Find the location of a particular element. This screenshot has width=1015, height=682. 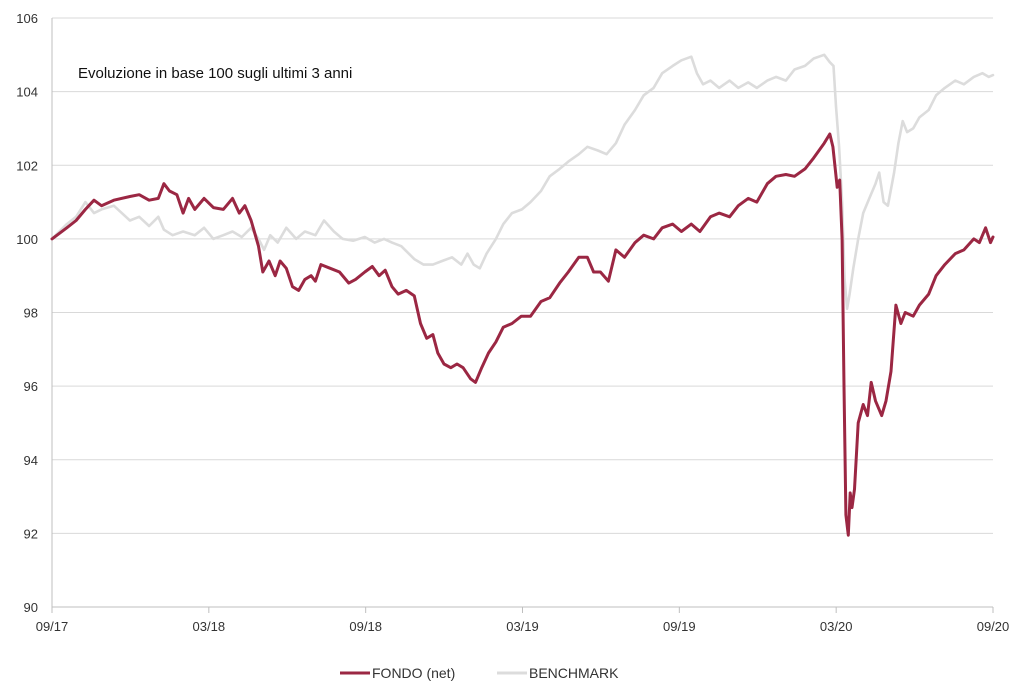

x-tick-label: 03/20 is located at coordinates (836, 626).